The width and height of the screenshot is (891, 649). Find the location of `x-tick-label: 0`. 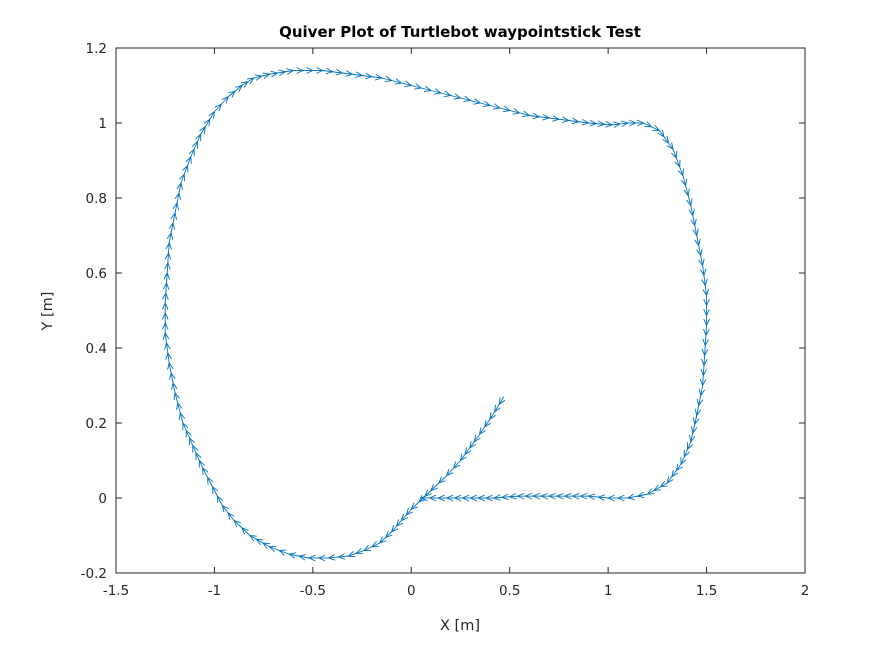

x-tick-label: 0 is located at coordinates (411, 591).